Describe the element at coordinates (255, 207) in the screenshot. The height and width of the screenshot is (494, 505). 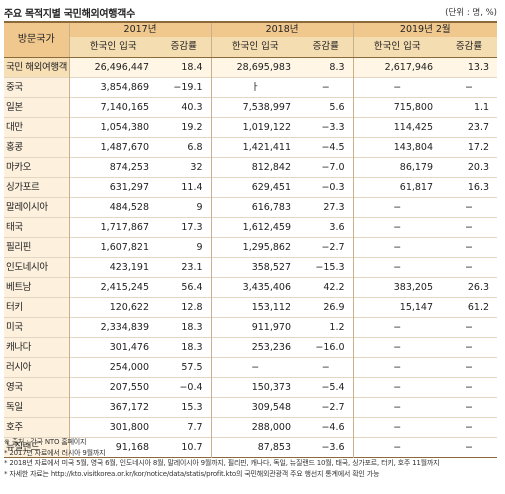
I see `value-cell: 616,783` at that location.